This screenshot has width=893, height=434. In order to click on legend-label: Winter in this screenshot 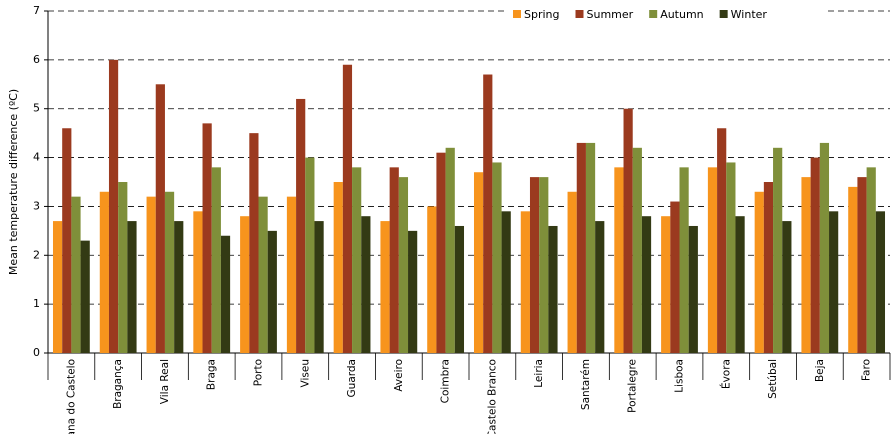, I will do `click(749, 14)`.